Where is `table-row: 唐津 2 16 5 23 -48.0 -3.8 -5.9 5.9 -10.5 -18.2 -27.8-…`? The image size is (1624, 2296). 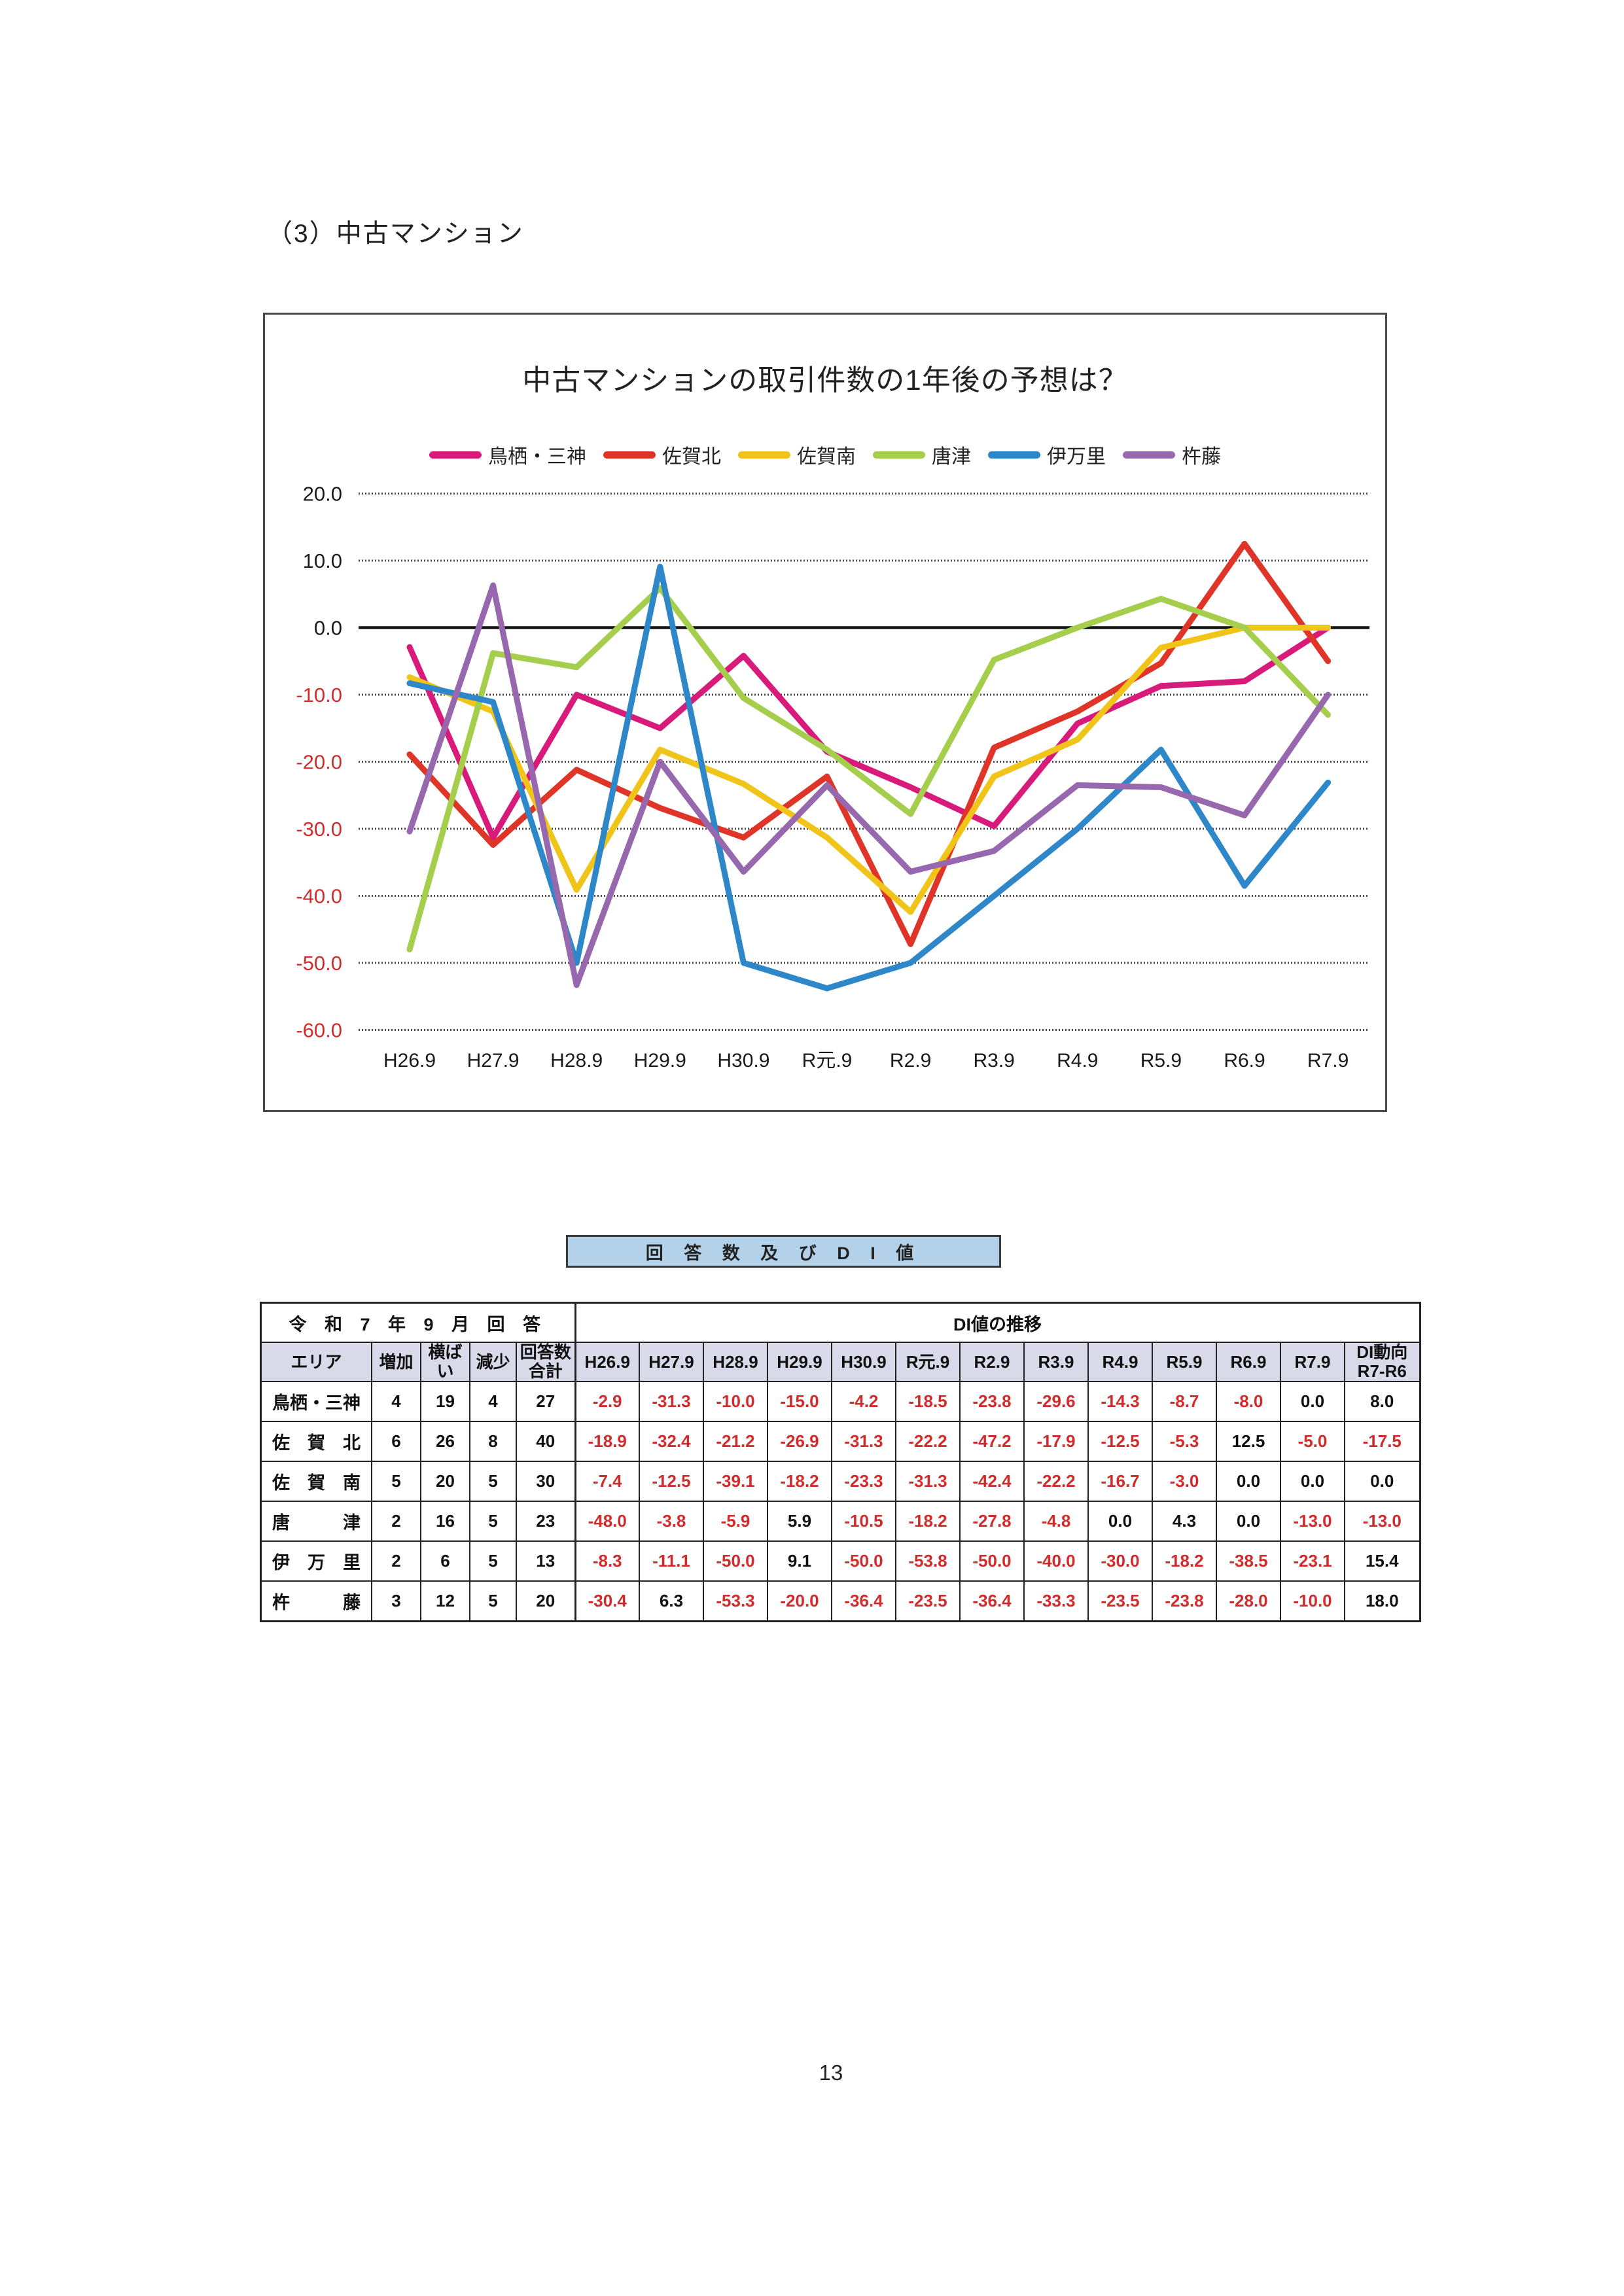
table-row: 唐津 2 16 5 23 -48.0 -3.8 -5.9 5.9 -10.5 -18.2 -27.8-… is located at coordinates (840, 1521).